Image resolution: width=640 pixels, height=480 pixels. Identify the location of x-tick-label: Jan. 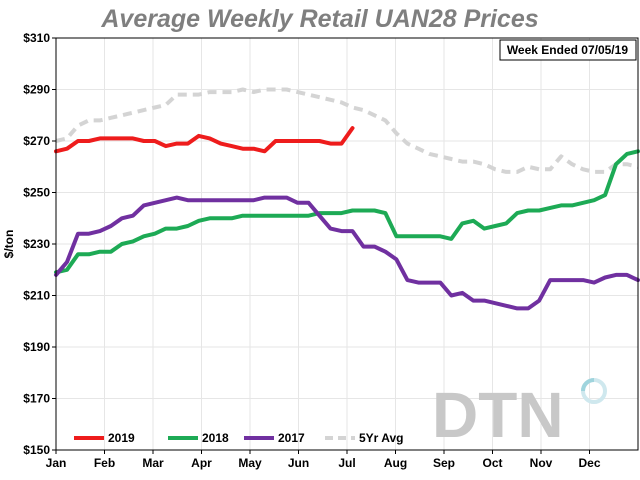
(56, 463).